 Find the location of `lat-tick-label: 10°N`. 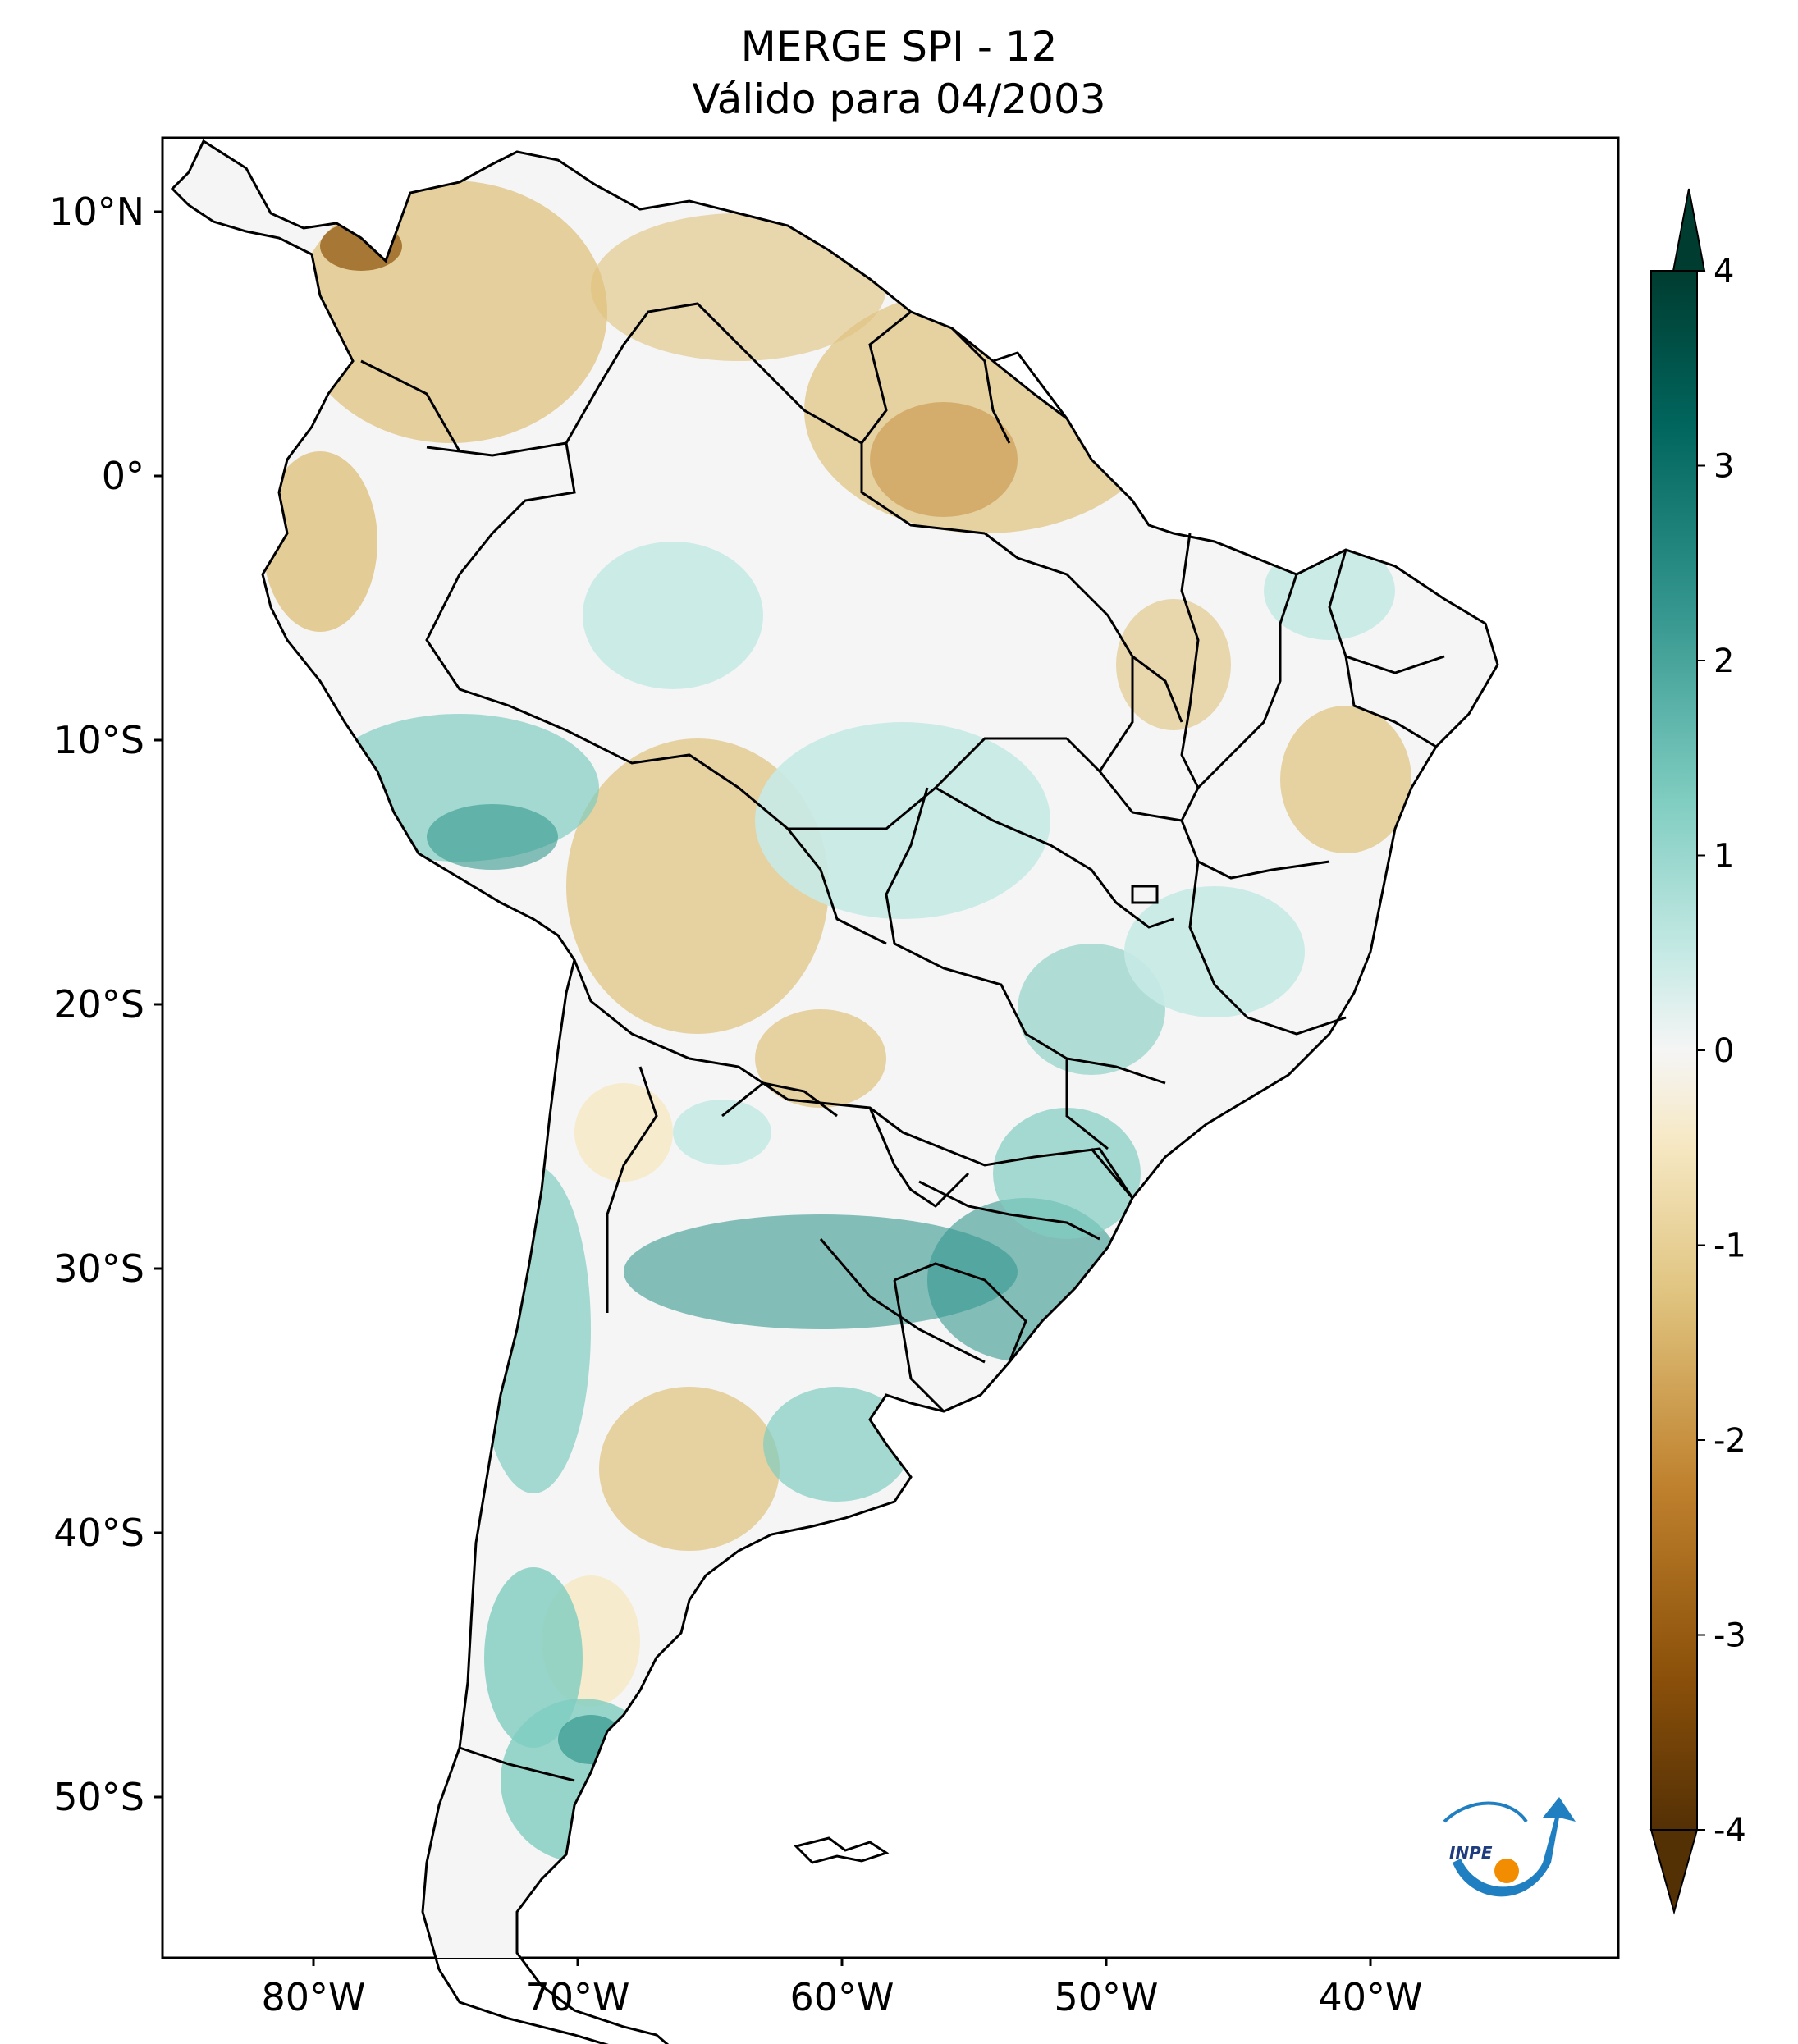

lat-tick-label: 10°N is located at coordinates (96, 212).